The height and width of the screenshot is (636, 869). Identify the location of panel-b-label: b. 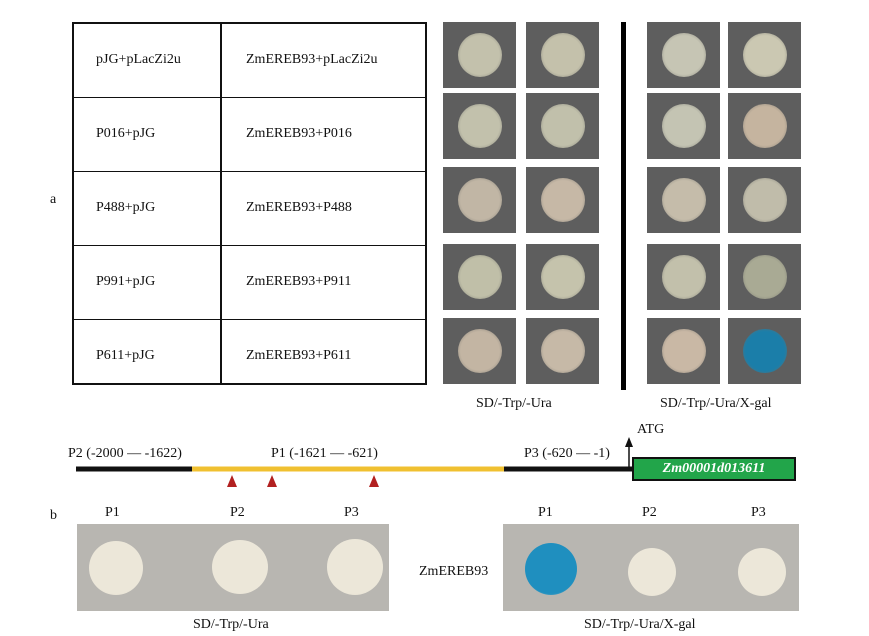
(53, 515).